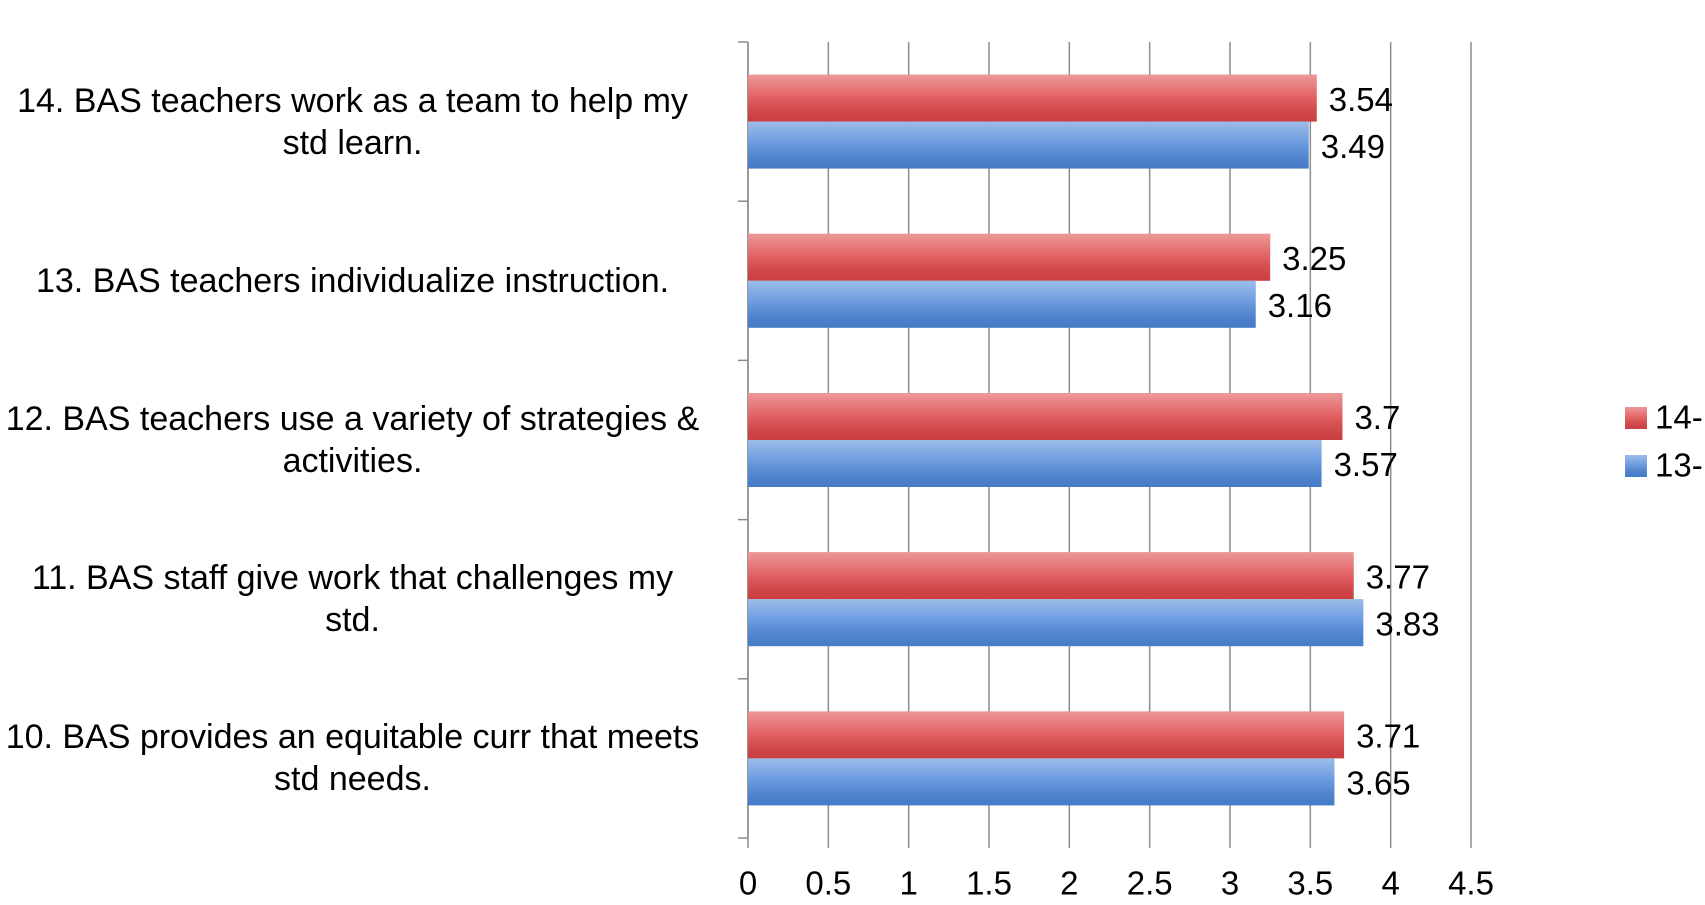 This screenshot has height=905, width=1705. I want to click on data-label: 3.16, so click(1300, 305).